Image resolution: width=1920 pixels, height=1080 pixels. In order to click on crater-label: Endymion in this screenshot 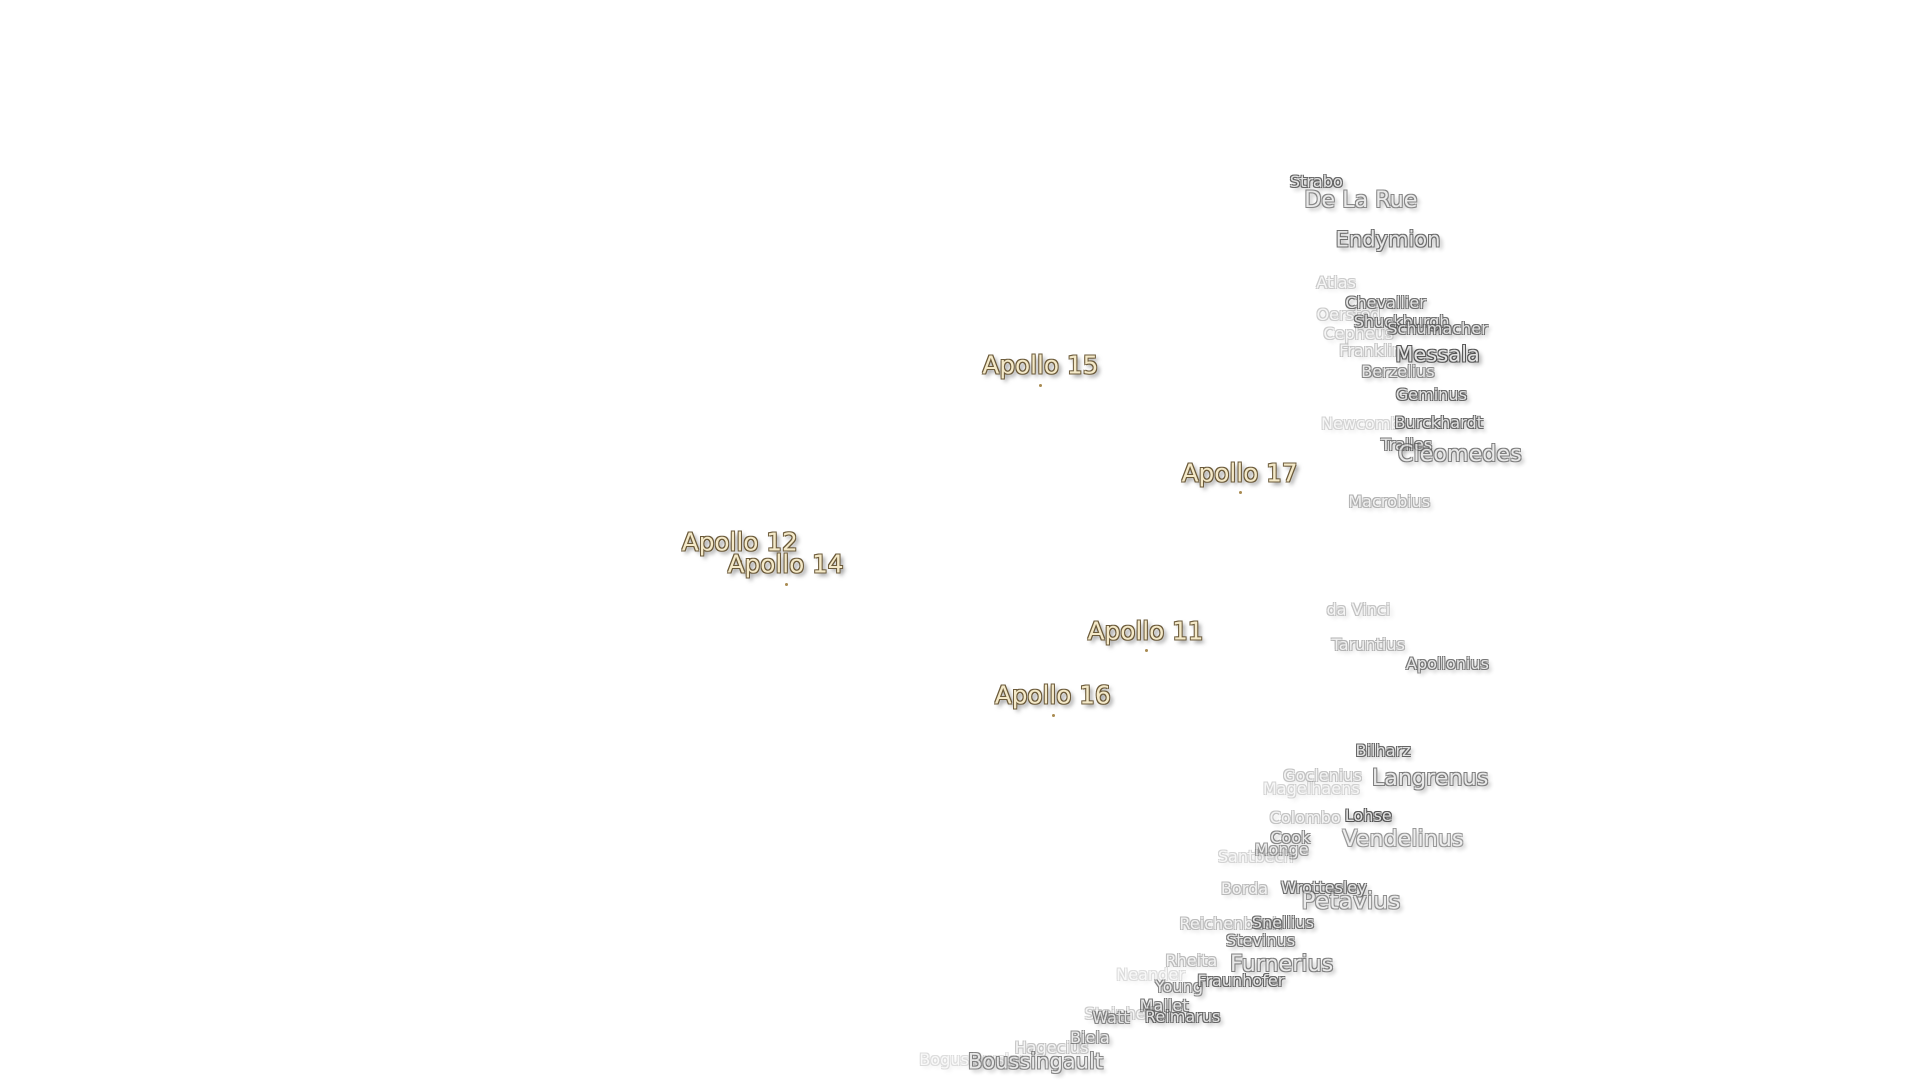, I will do `click(1388, 239)`.